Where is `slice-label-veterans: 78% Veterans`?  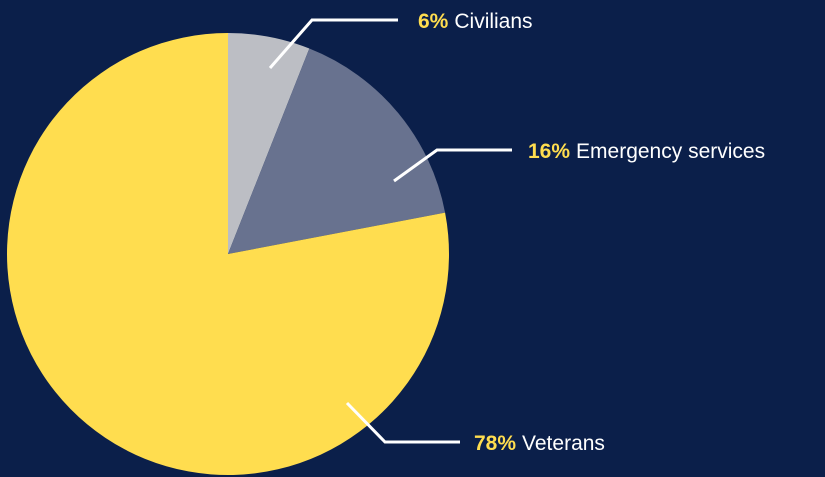
slice-label-veterans: 78% Veterans is located at coordinates (539, 443).